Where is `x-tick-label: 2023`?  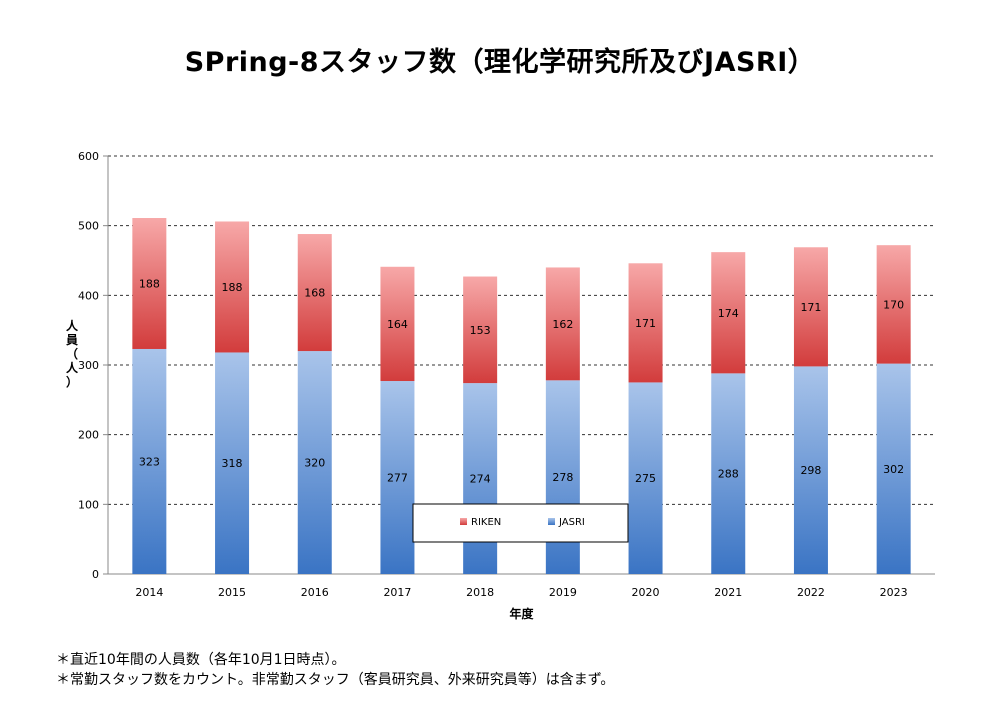 x-tick-label: 2023 is located at coordinates (894, 592).